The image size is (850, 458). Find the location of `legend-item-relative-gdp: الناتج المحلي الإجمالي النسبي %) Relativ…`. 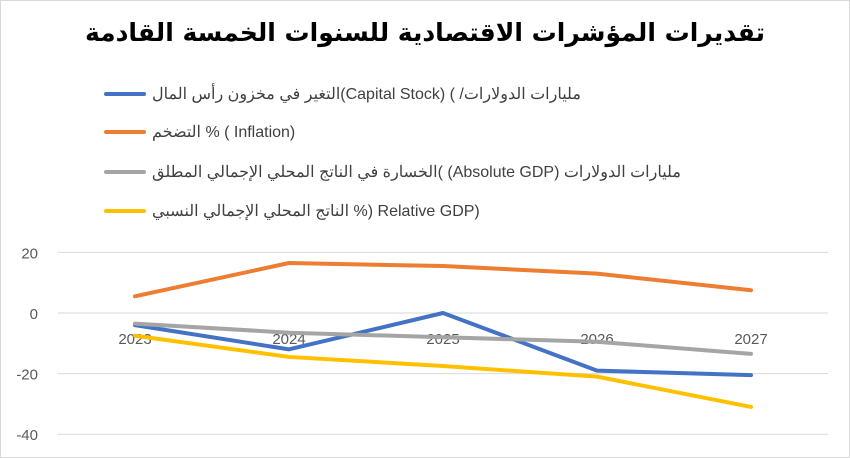

legend-item-relative-gdp: الناتج المحلي الإجمالي النسبي %) Relativ… is located at coordinates (292, 211).